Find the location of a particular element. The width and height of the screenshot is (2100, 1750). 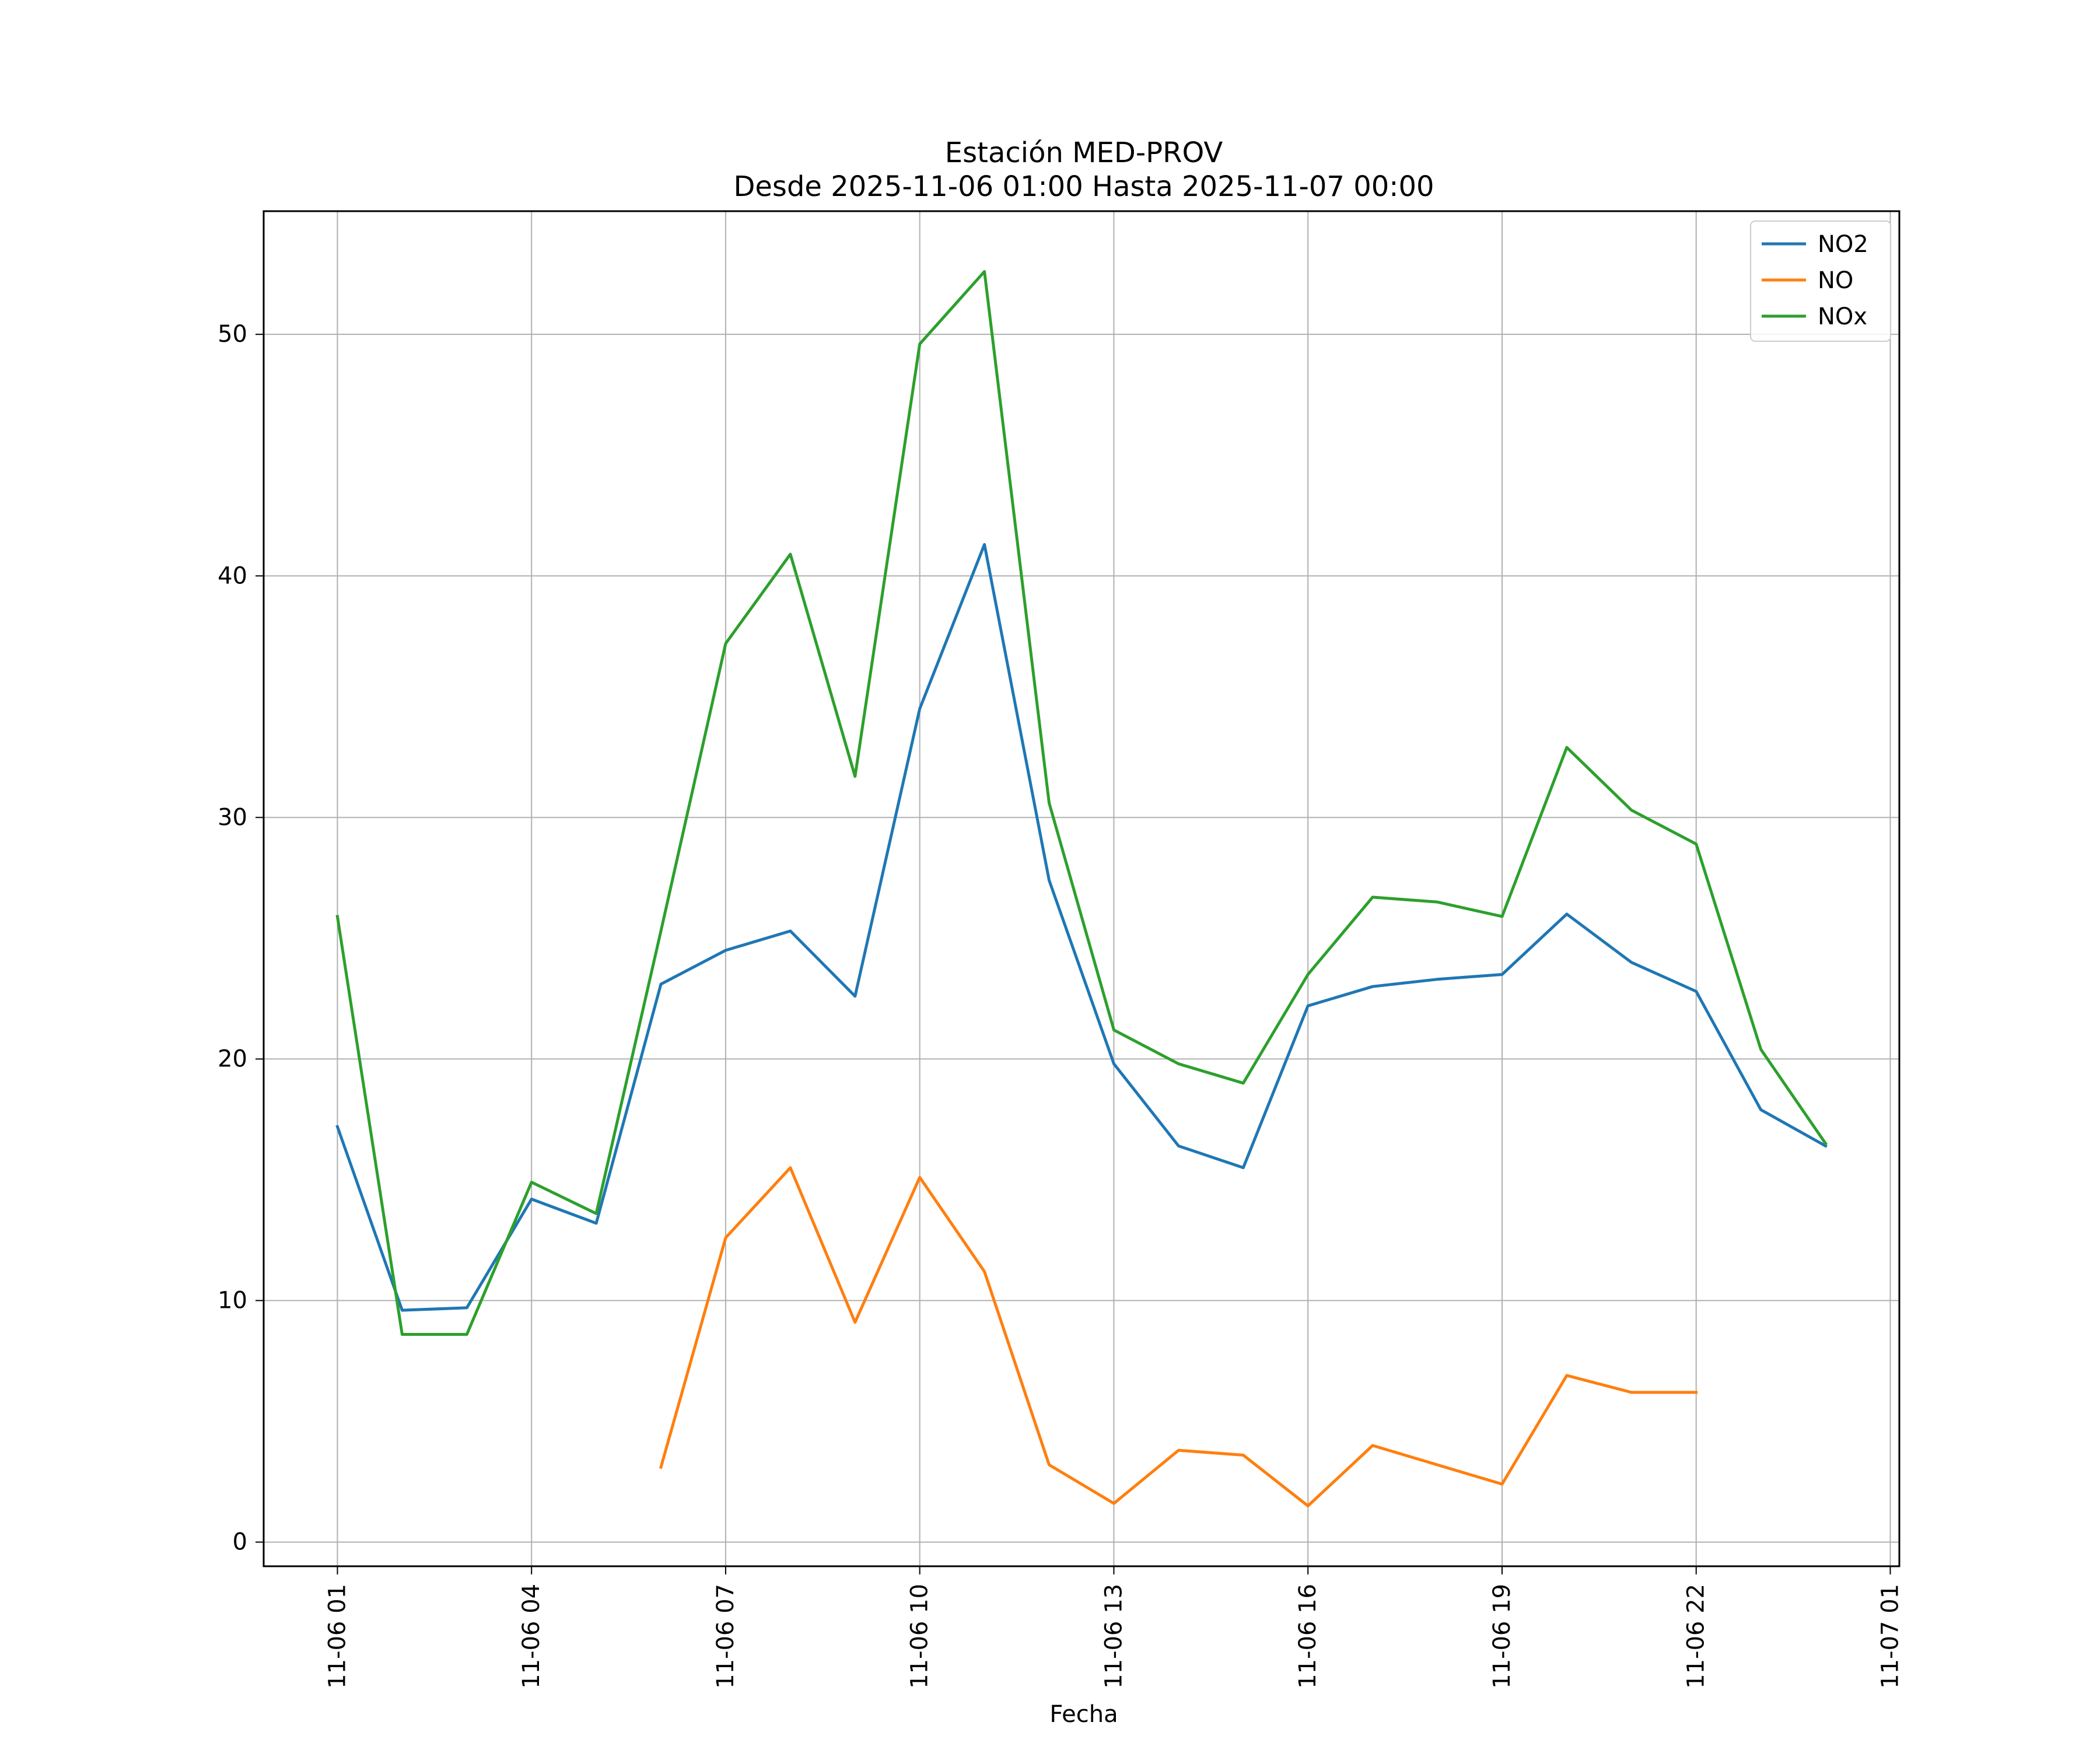

legend-label-no2: NO2 is located at coordinates (1843, 244).